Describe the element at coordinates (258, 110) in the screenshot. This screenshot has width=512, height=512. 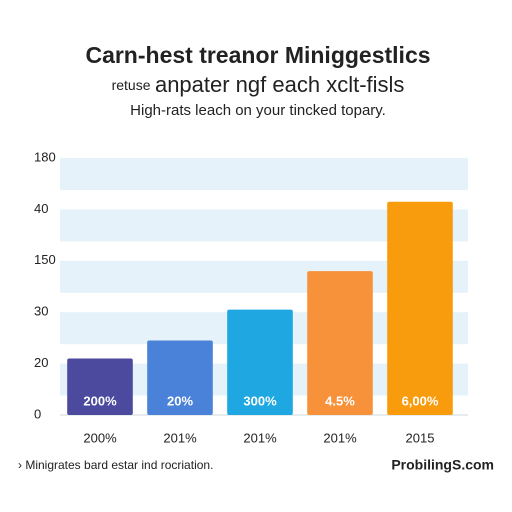
I see `caption: High-rats leach on your tincked topary.` at that location.